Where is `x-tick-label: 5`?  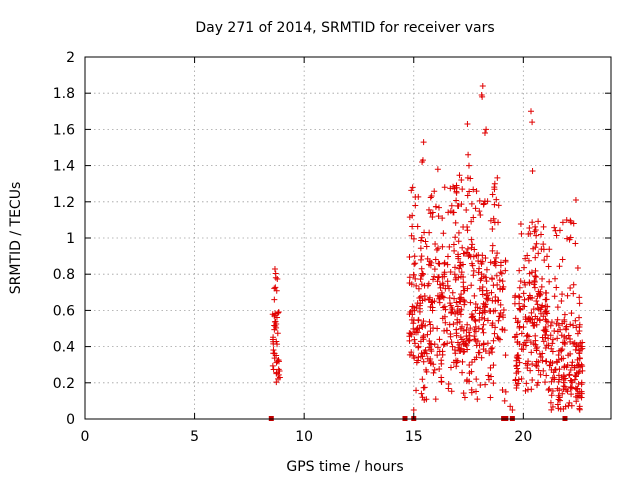
x-tick-label: 5 is located at coordinates (194, 437).